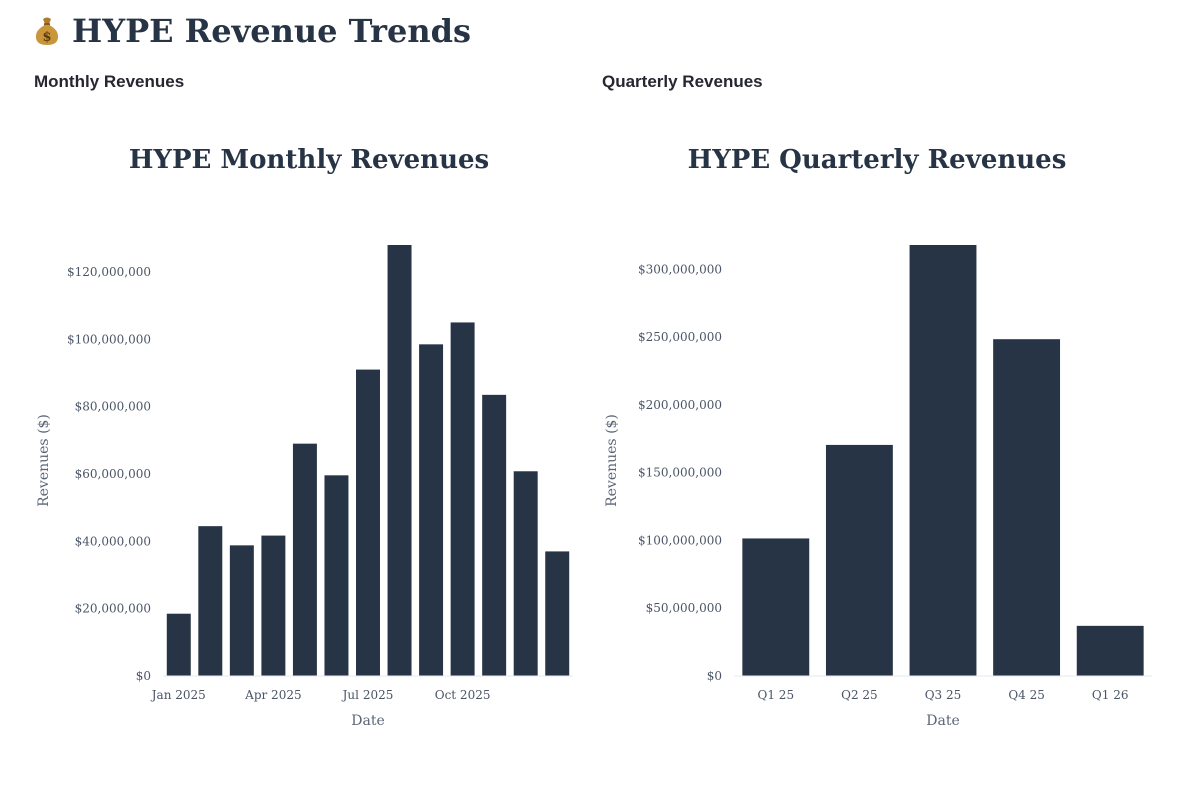 The width and height of the screenshot is (1200, 785). Describe the element at coordinates (368, 522) in the screenshot. I see `monthly-bar-jul-2025` at that location.